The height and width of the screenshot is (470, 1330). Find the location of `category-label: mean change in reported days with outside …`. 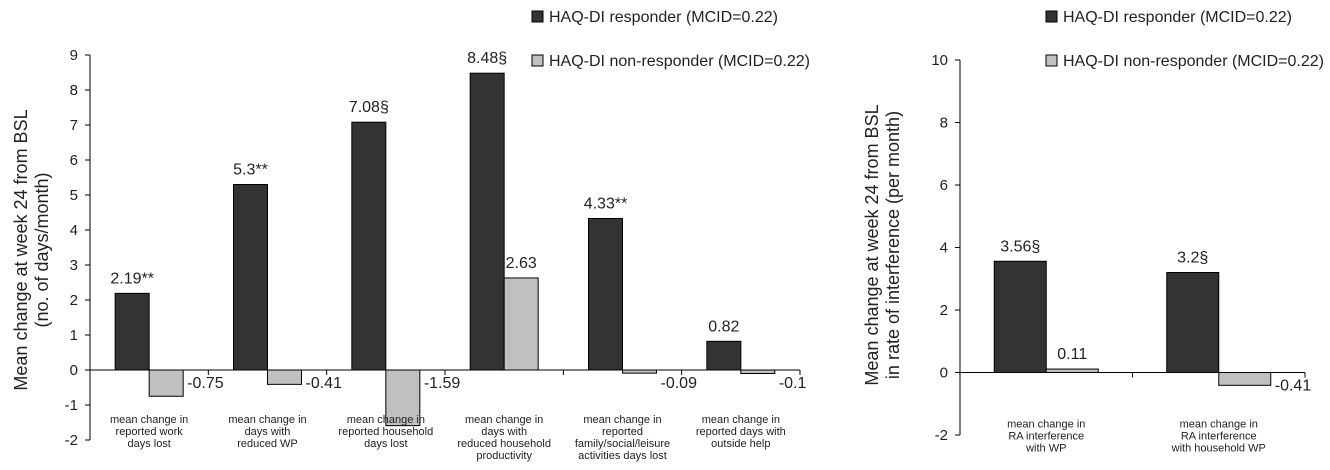

category-label: mean change in reported days with outside … is located at coordinates (741, 432).